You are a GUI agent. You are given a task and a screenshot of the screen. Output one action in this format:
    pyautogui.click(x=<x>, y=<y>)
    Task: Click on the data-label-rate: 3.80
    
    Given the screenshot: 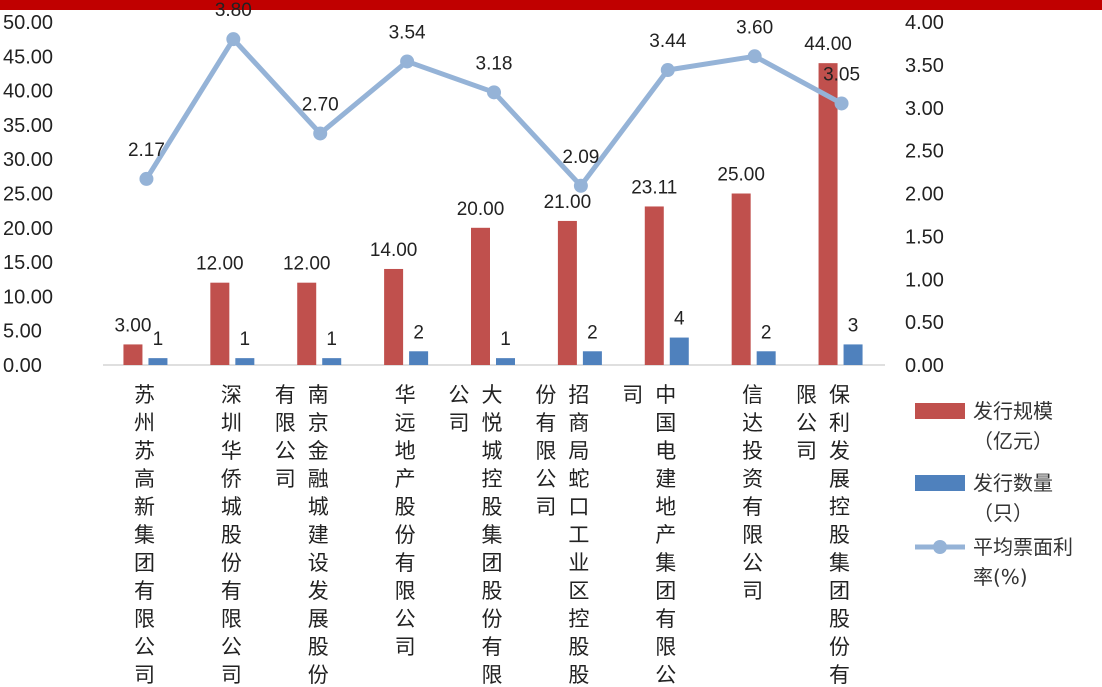 What is the action you would take?
    pyautogui.click(x=233, y=10)
    